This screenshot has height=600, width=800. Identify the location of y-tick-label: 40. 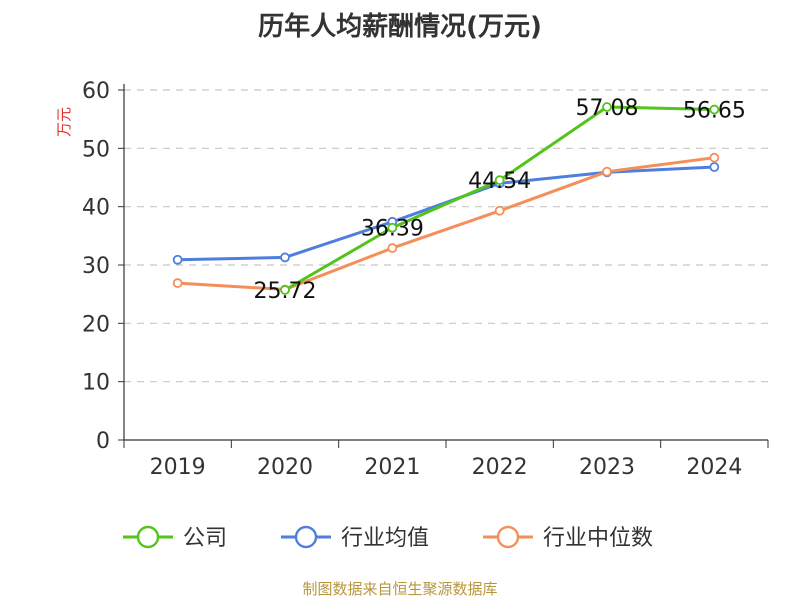
(96, 208).